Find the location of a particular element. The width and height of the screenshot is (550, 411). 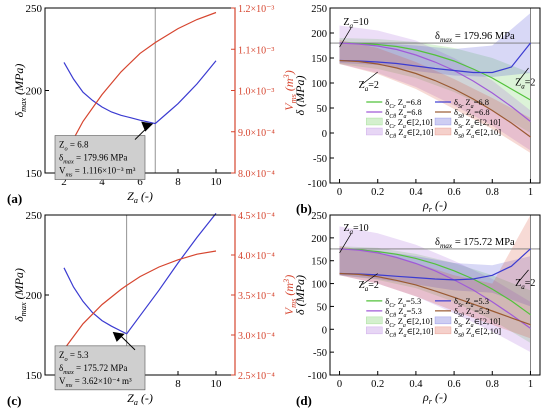

legend-label: δCθ Za=5.3 is located at coordinates (403, 312).